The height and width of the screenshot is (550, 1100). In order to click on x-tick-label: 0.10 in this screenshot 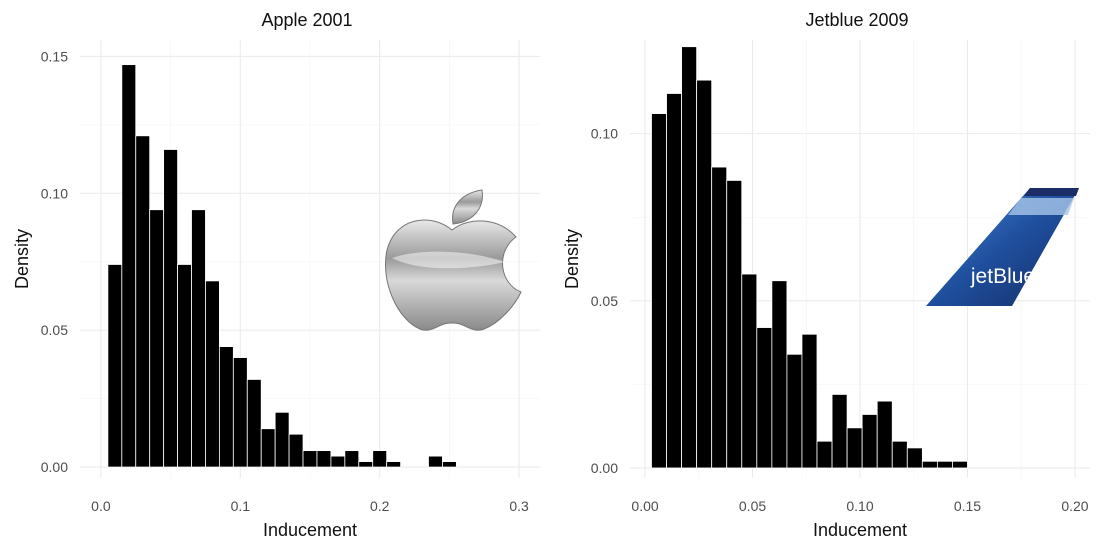, I will do `click(859, 506)`.